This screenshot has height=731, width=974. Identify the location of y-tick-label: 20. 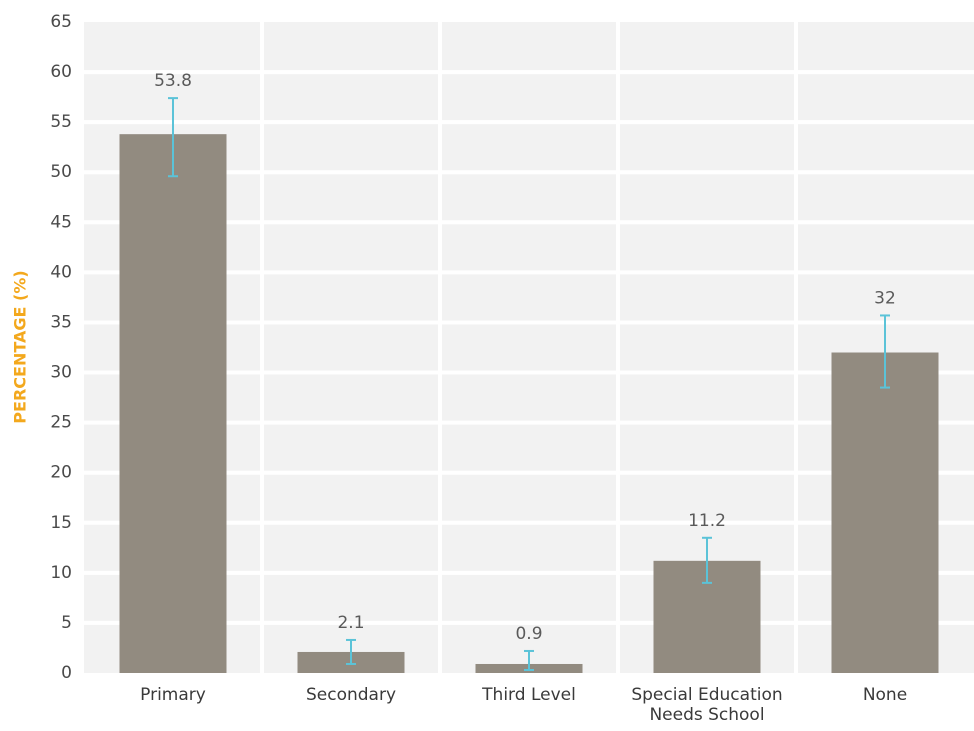
(61, 473).